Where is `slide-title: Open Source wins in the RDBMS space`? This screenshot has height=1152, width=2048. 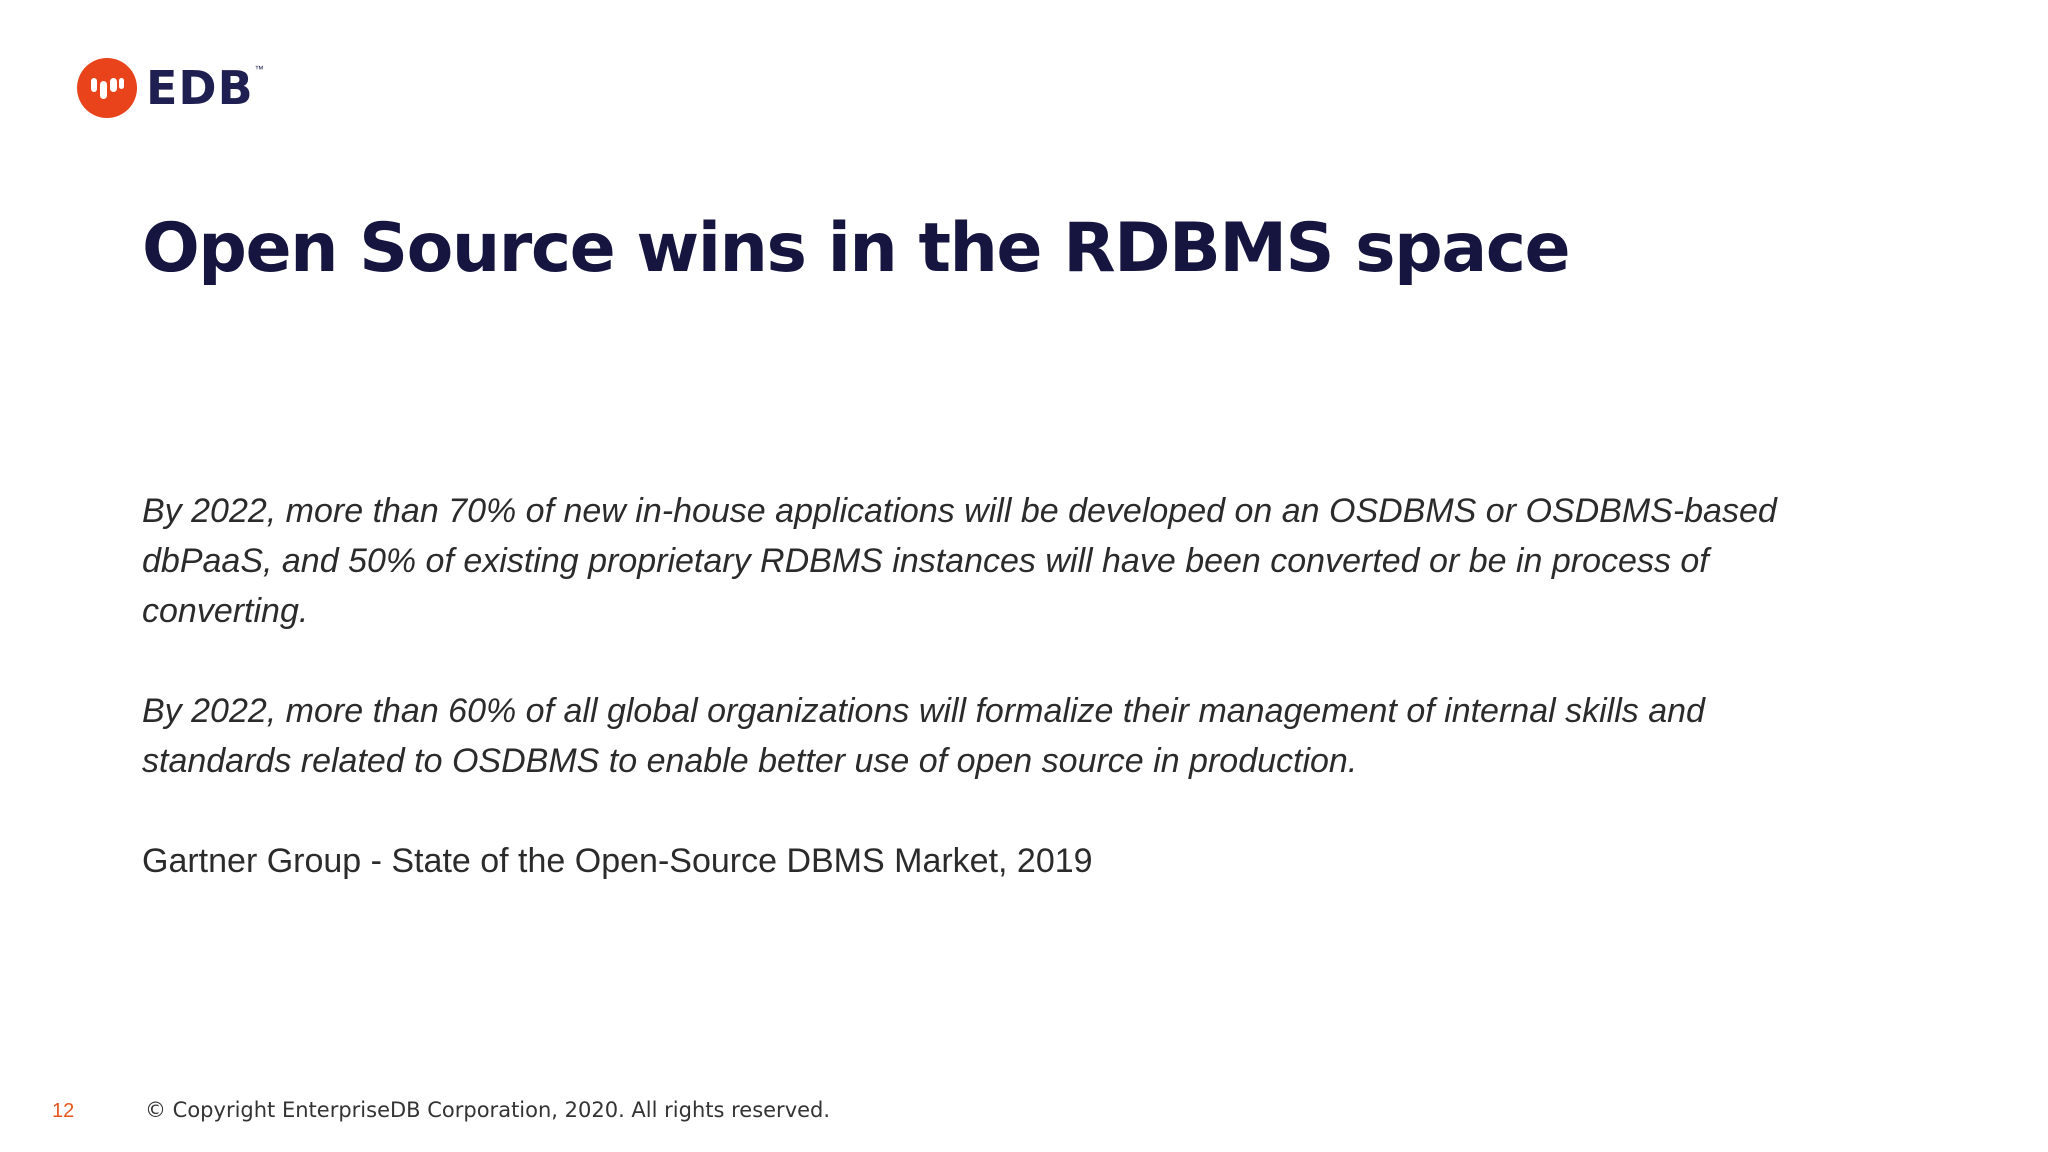 slide-title: Open Source wins in the RDBMS space is located at coordinates (856, 248).